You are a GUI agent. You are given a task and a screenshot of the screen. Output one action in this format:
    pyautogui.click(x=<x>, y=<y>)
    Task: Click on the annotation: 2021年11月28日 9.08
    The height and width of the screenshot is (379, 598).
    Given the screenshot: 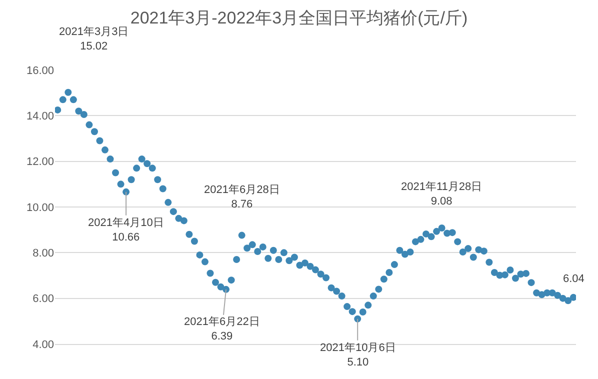 What is the action you would take?
    pyautogui.click(x=441, y=194)
    